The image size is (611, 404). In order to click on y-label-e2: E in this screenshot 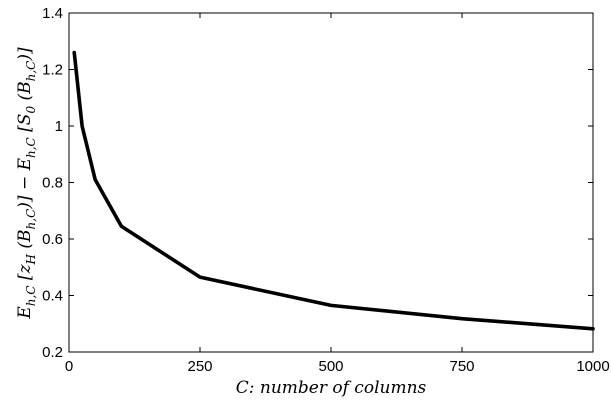, I will do `click(25, 164)`.